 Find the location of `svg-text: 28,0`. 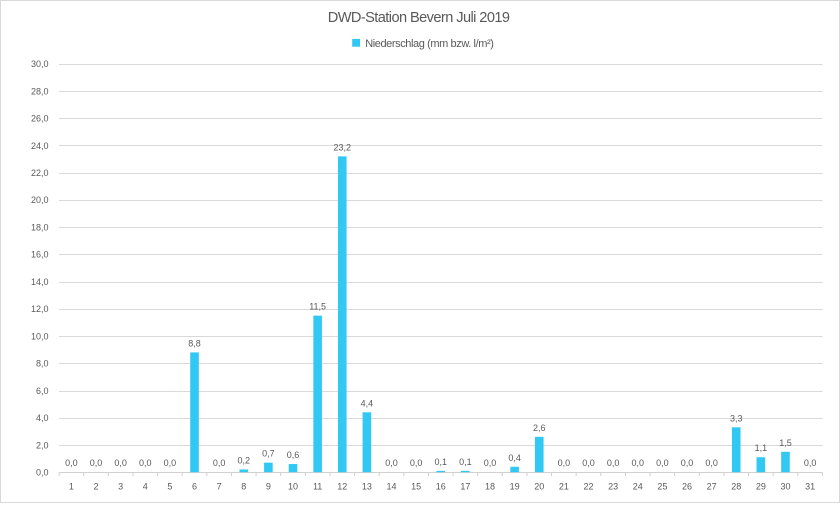

svg-text: 28,0 is located at coordinates (40, 91).